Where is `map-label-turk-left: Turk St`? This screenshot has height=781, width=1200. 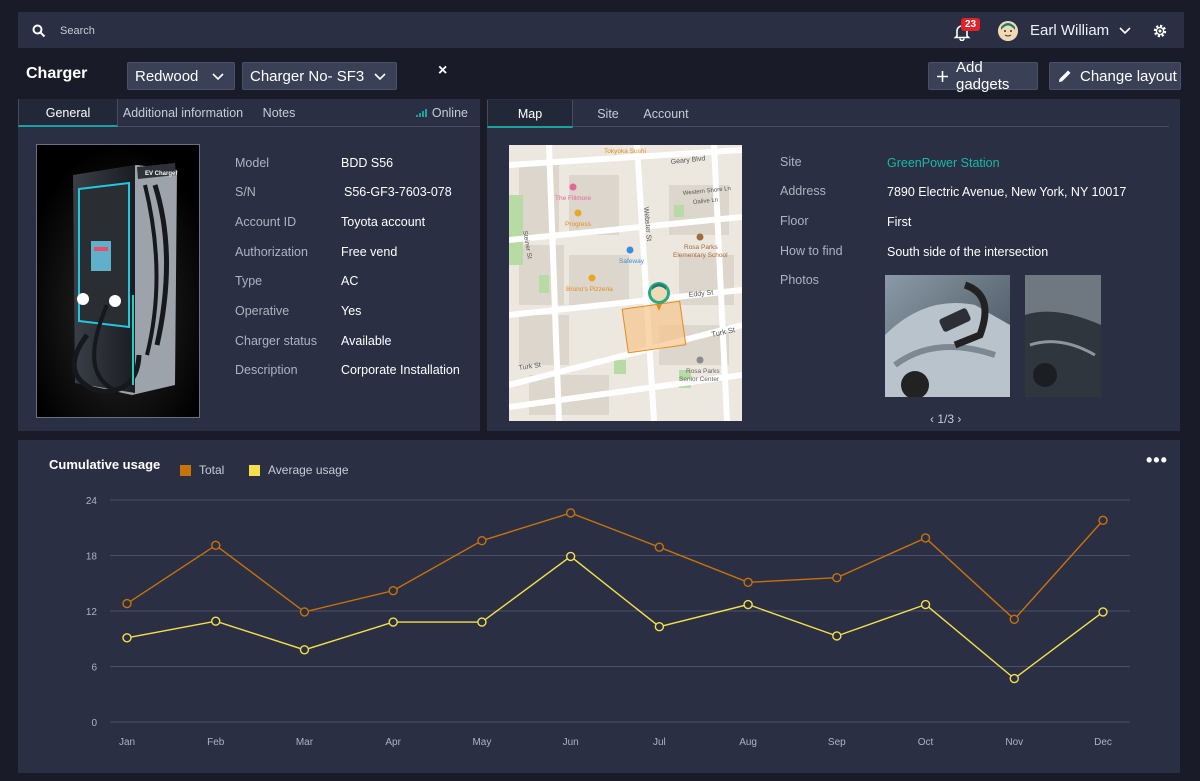
map-label-turk-left: Turk St is located at coordinates (529, 367).